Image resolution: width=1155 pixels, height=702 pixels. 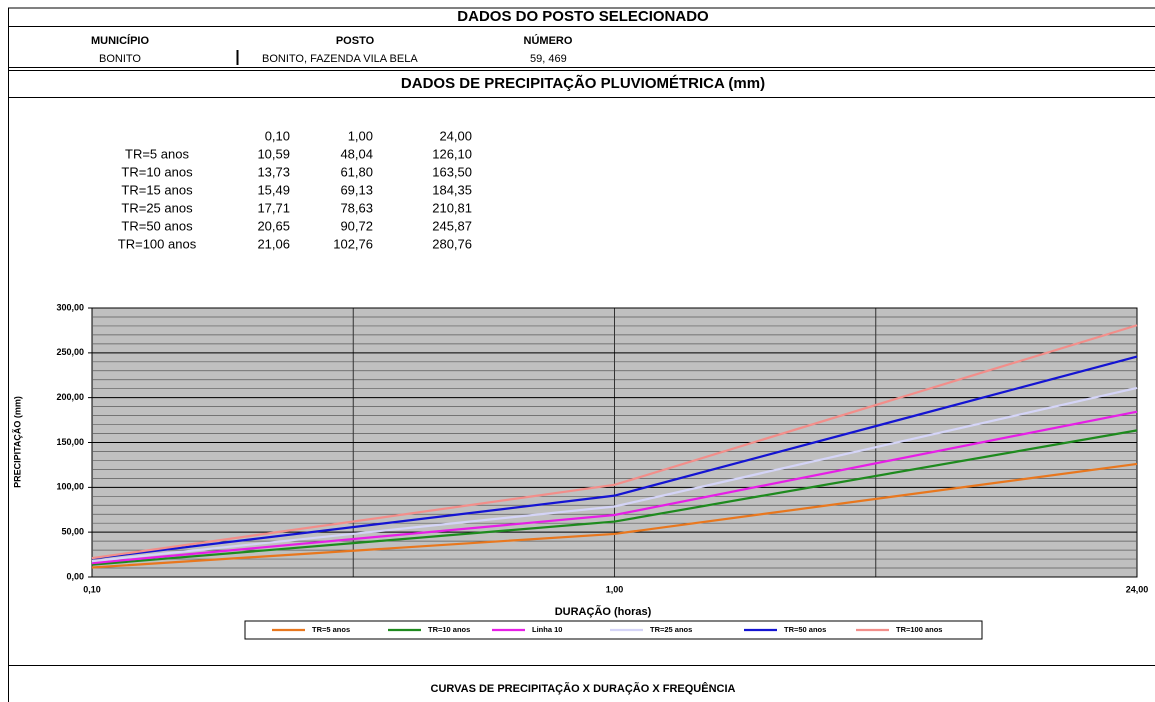 What do you see at coordinates (603, 611) in the screenshot?
I see `x-axis-title: DURAÇÃO (horas)` at bounding box center [603, 611].